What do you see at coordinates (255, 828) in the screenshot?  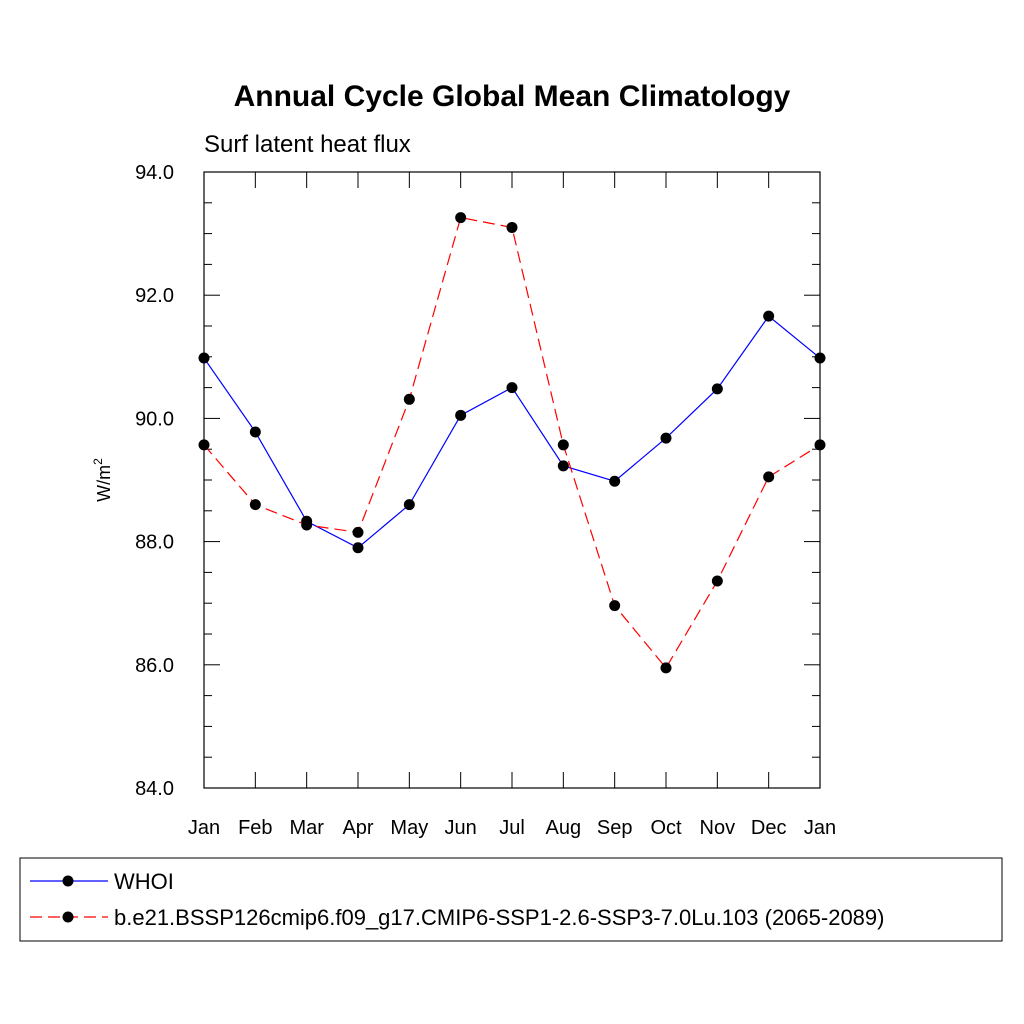 I see `x-tick-label: Feb` at bounding box center [255, 828].